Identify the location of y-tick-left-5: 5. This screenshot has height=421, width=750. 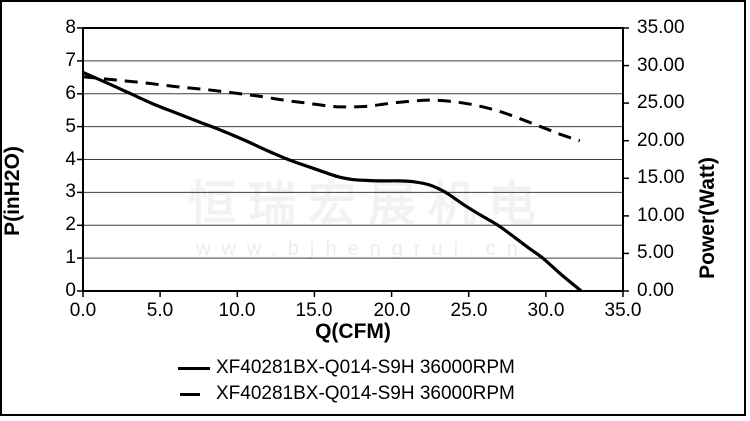
(70, 126).